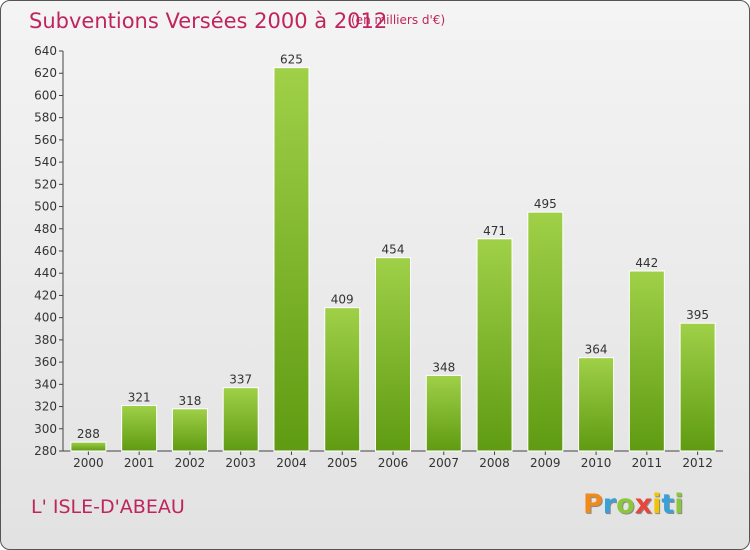 The width and height of the screenshot is (750, 550). What do you see at coordinates (45, 273) in the screenshot?
I see `y-tick-label: 440` at bounding box center [45, 273].